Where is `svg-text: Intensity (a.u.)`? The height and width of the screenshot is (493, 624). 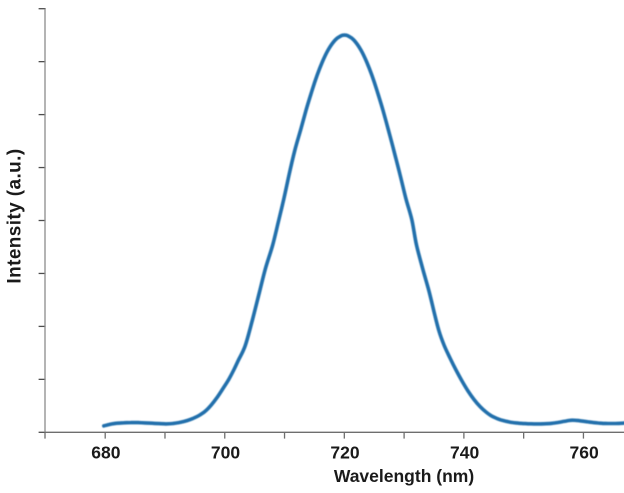 svg-text: Intensity (a.u.) is located at coordinates (14, 215).